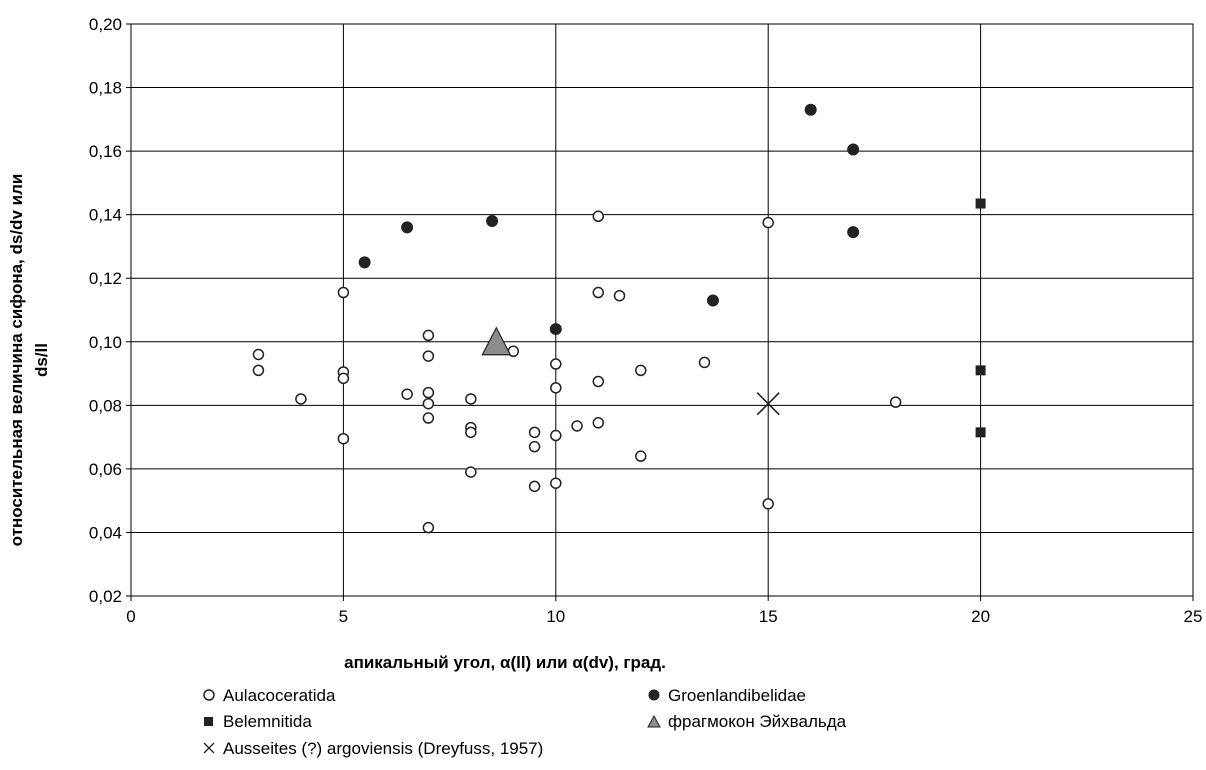 The height and width of the screenshot is (770, 1206). Describe the element at coordinates (105, 215) in the screenshot. I see `y-tick-label: 0,14` at that location.